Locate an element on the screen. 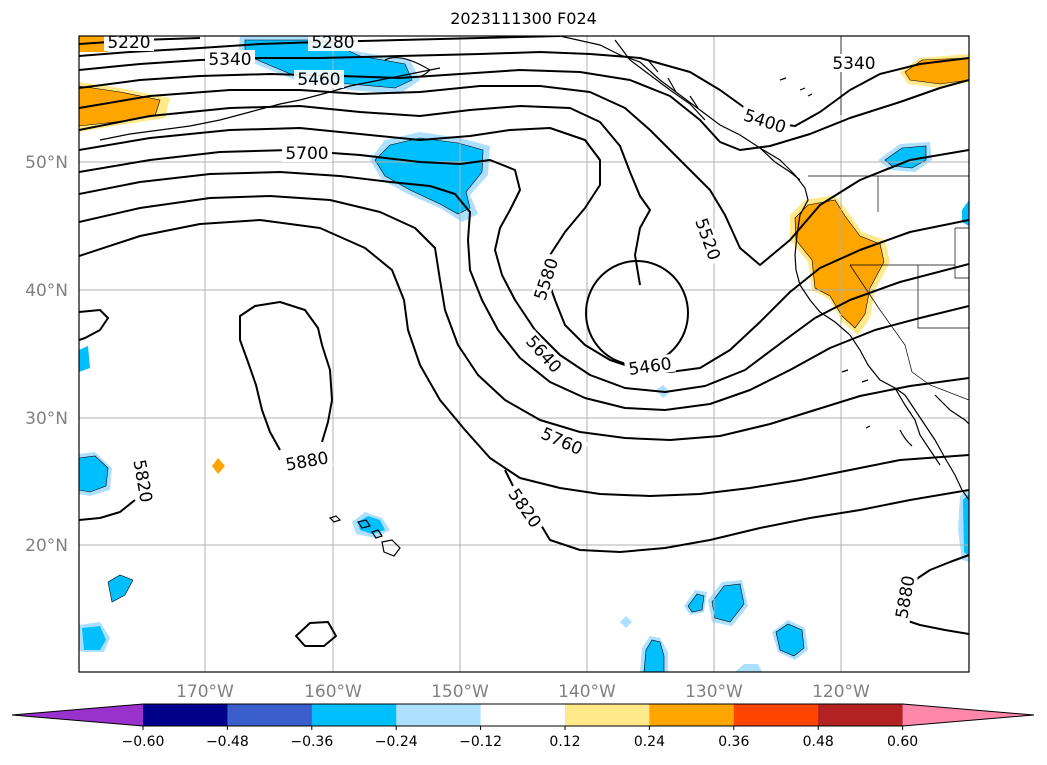  lon-label: 130°W is located at coordinates (714, 692).